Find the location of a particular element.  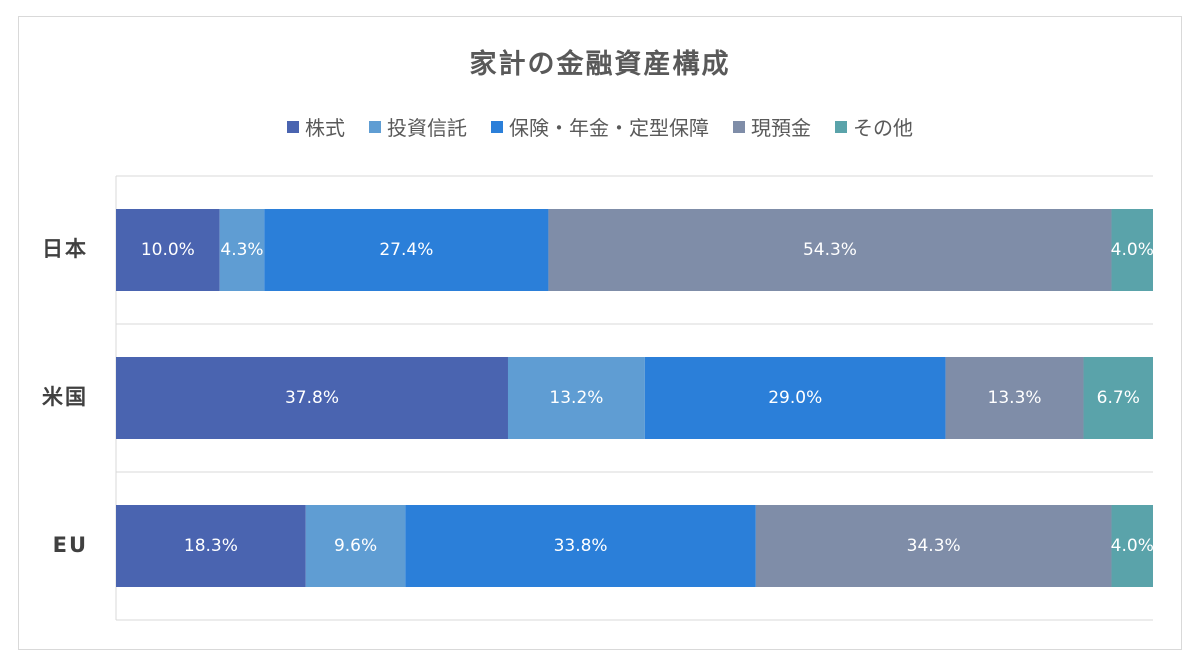

legend-item: 投資信託 is located at coordinates (418, 126).